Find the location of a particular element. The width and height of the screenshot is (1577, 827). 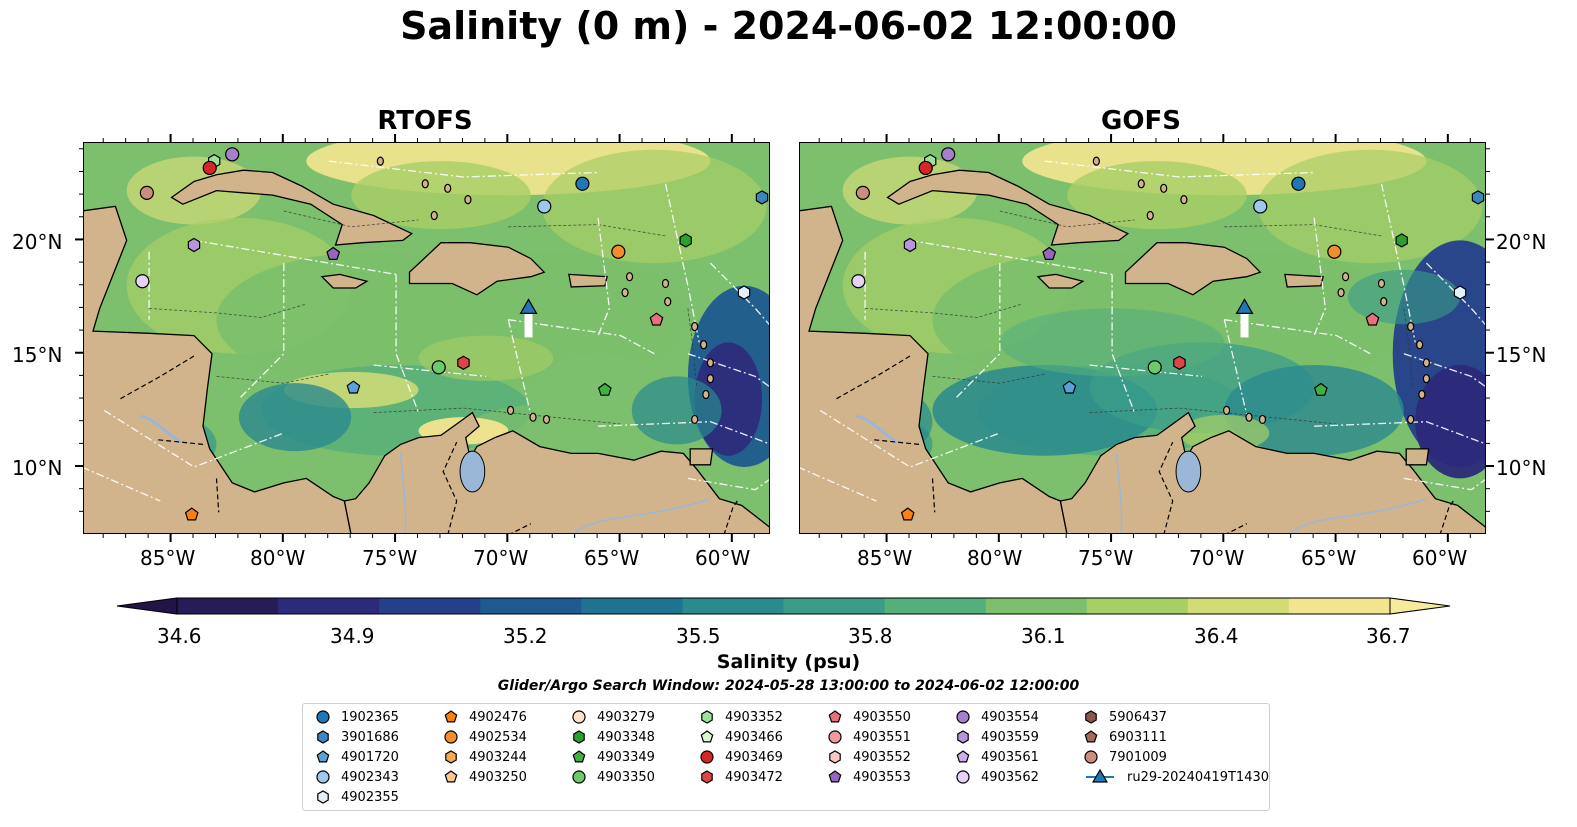

land-cuba is located at coordinates (1008, 207).